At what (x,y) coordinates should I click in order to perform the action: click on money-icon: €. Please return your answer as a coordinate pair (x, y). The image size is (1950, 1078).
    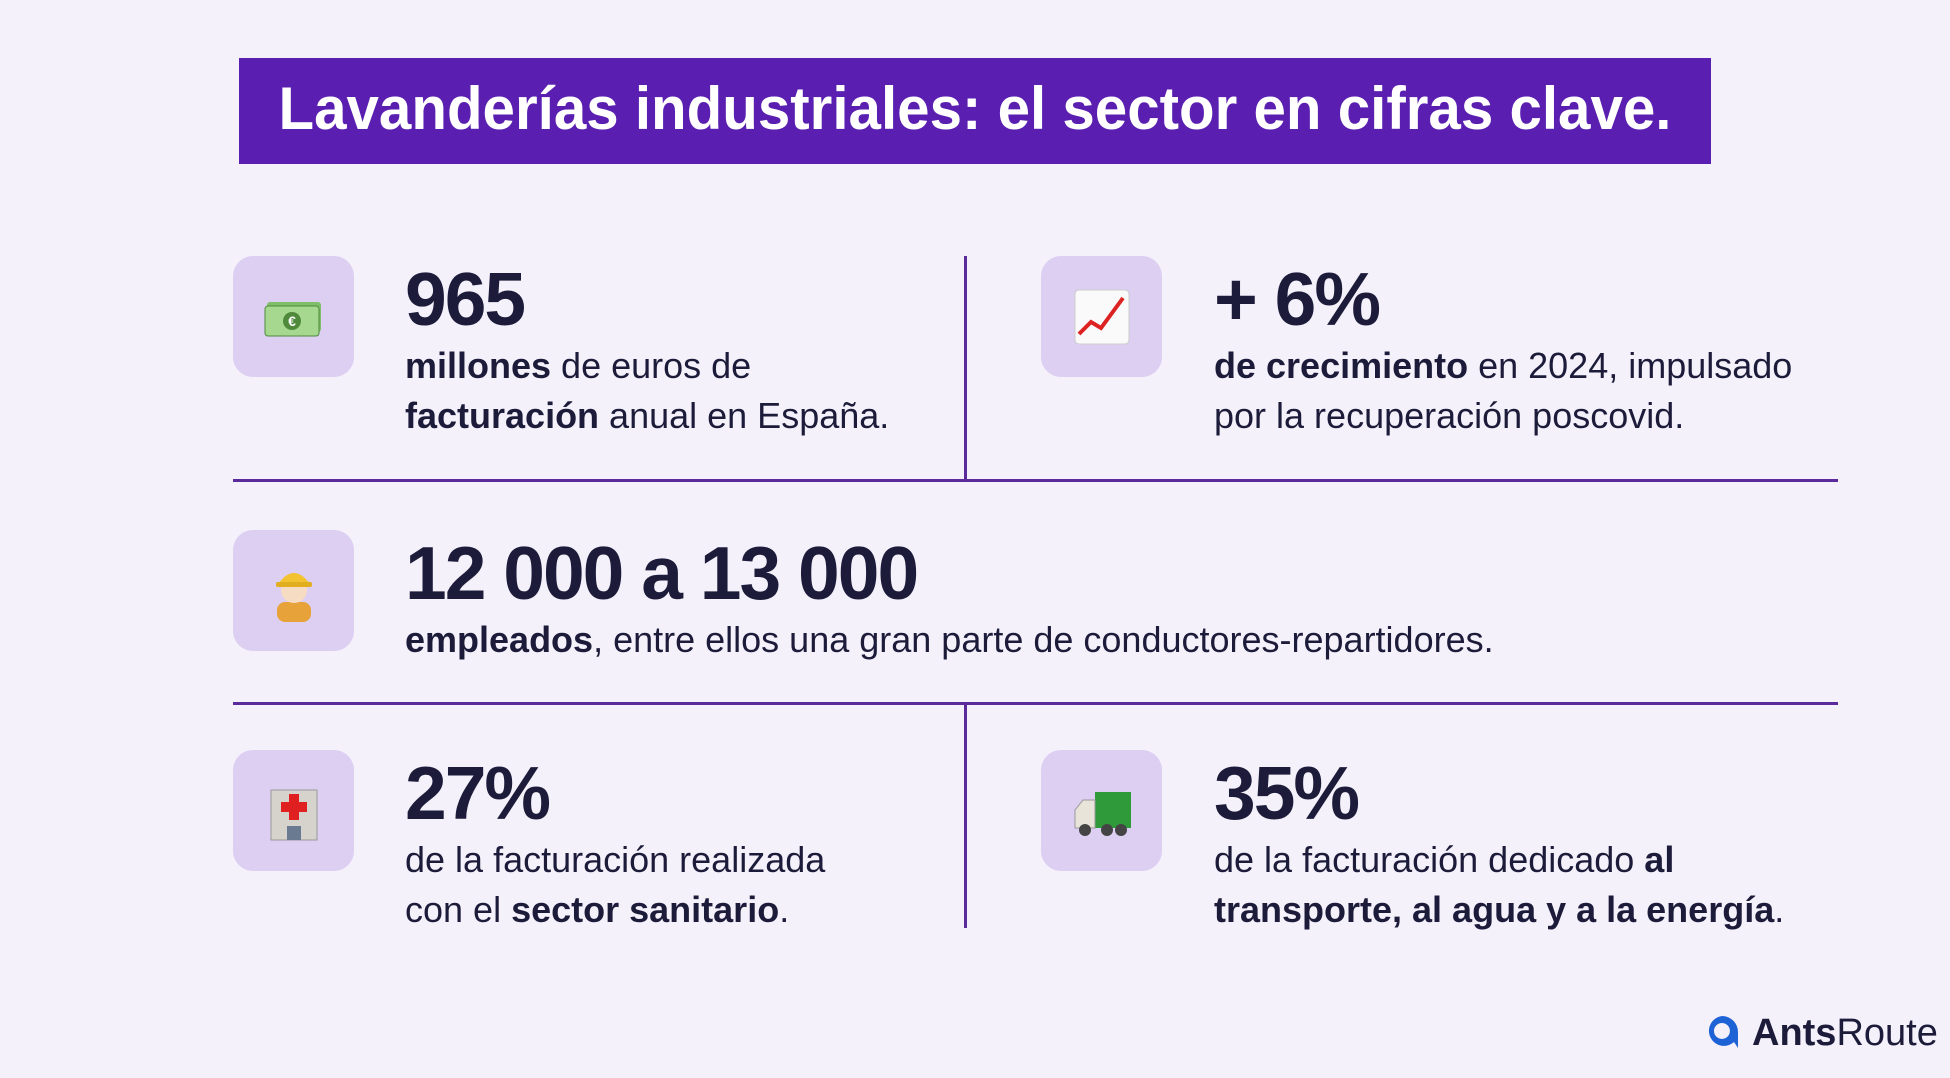
    Looking at the image, I should click on (293, 316).